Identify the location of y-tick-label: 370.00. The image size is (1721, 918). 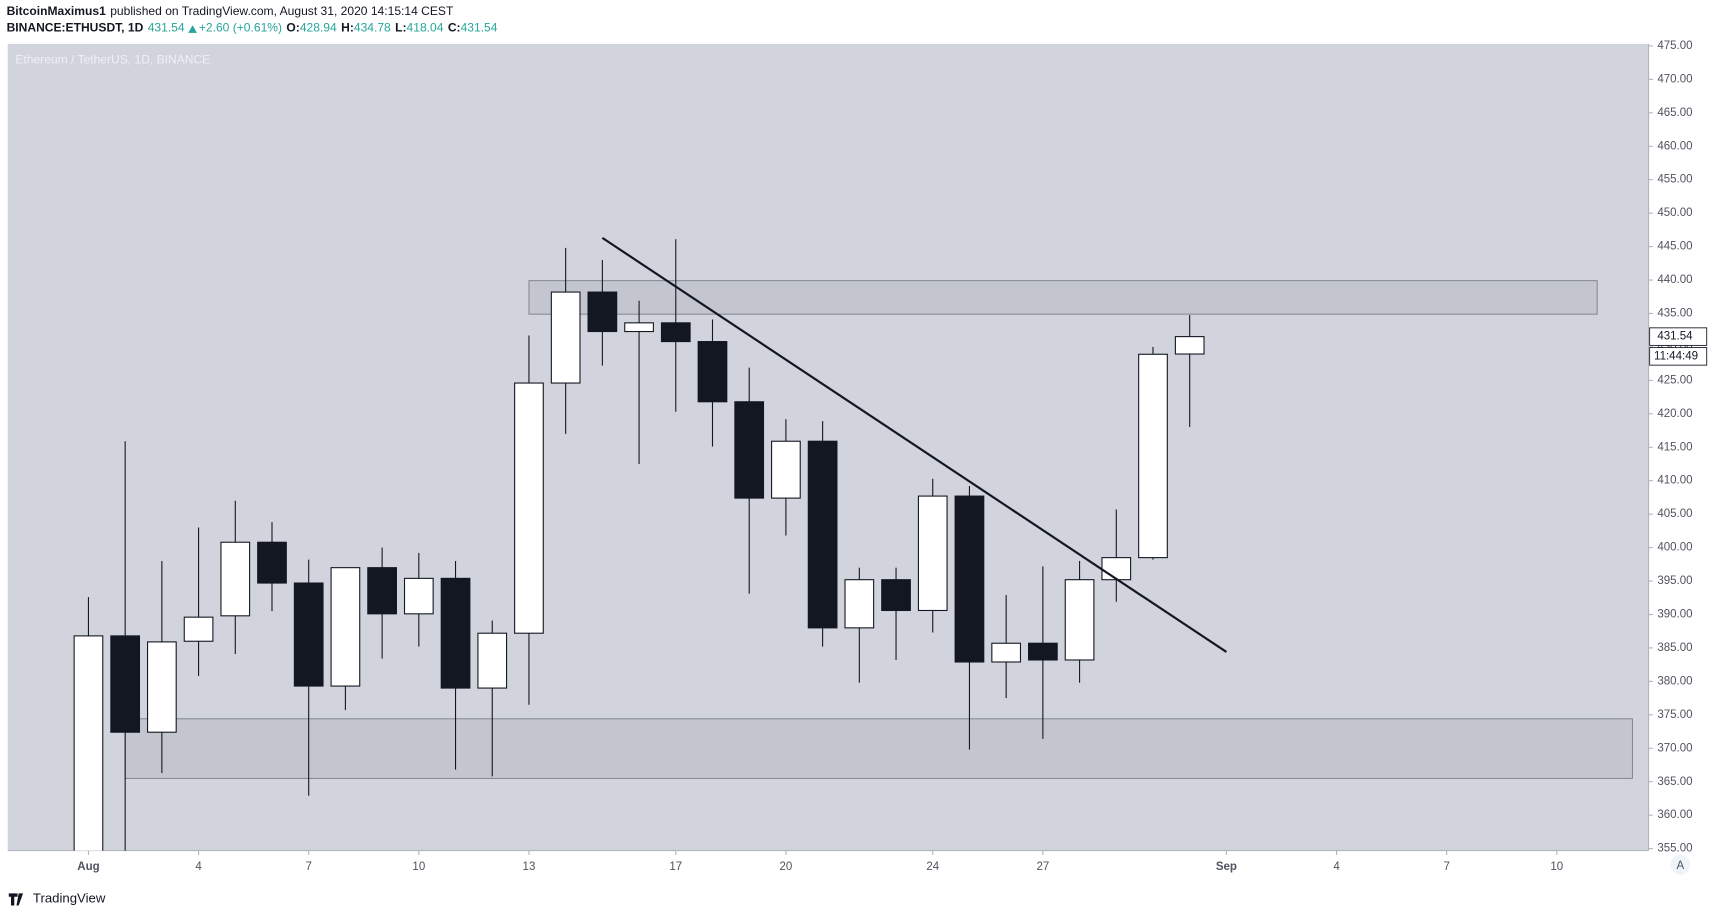
(1674, 748).